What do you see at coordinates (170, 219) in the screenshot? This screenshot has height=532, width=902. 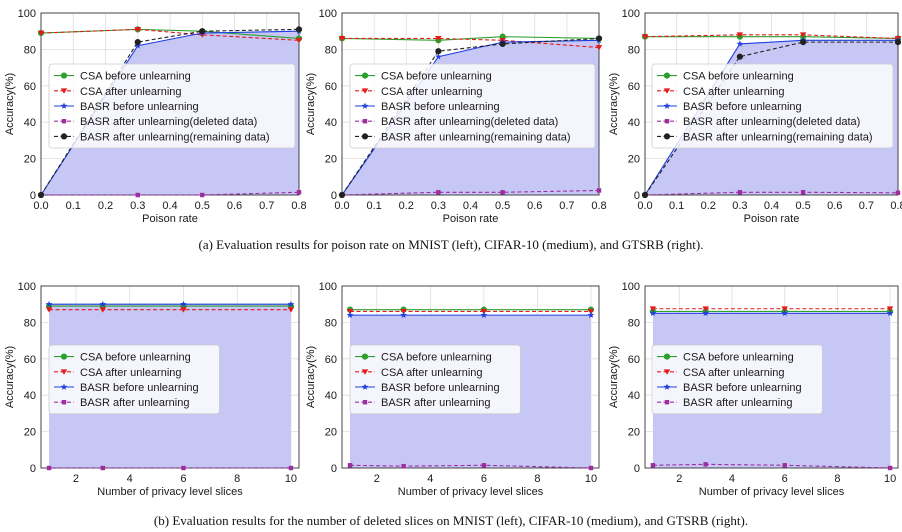 I see `x-axis-label: Poison rate` at bounding box center [170, 219].